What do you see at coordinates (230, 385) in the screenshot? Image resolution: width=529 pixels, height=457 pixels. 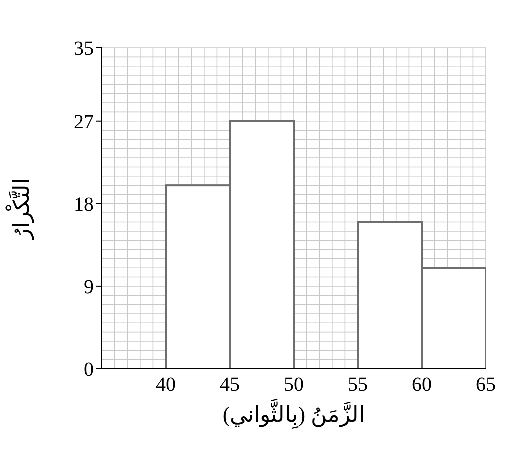 I see `x-tick-label: 45` at bounding box center [230, 385].